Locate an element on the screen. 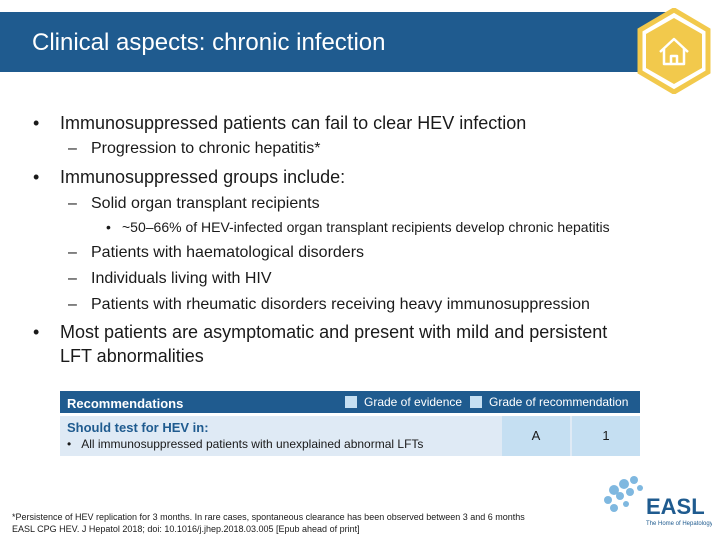  grade-of-evidence-value: A is located at coordinates (536, 435).